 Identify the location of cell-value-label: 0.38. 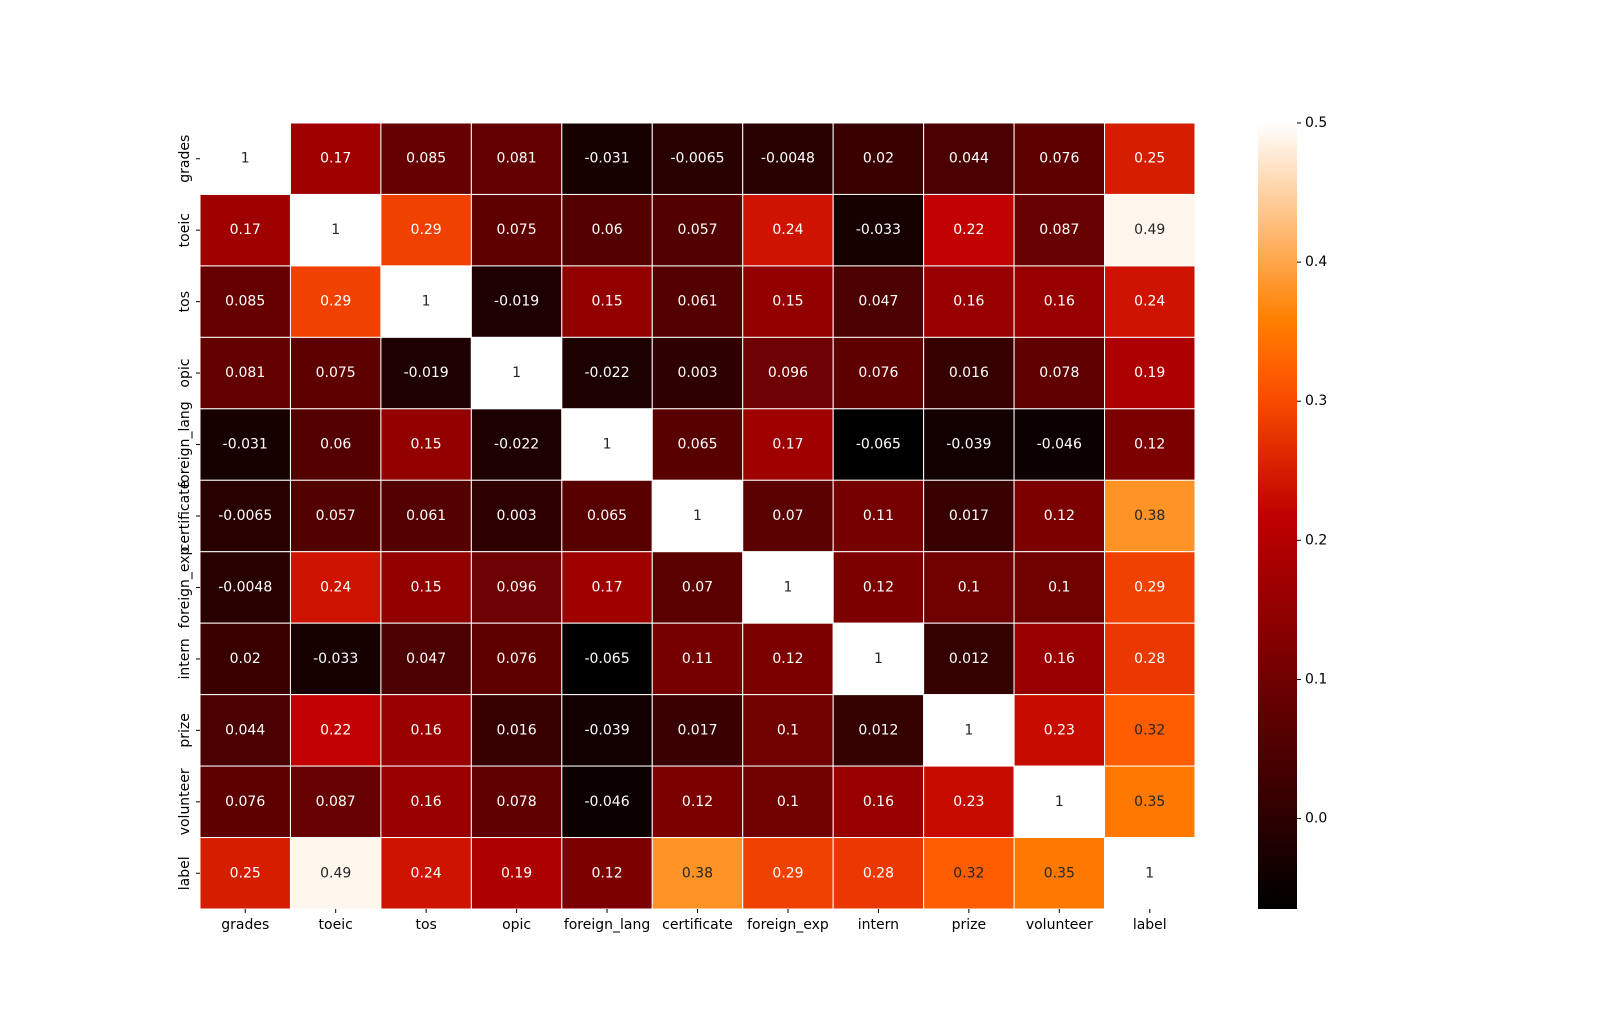
(697, 873).